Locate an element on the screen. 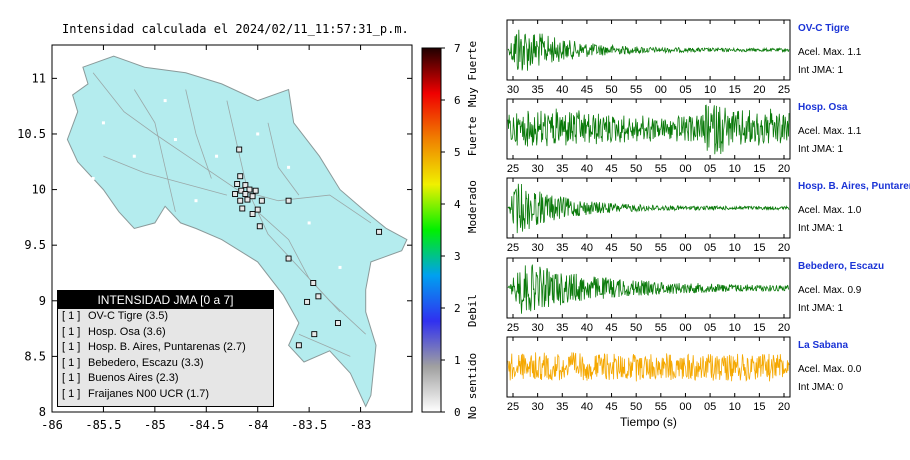  map-x-tick-label: -86 is located at coordinates (52, 425).